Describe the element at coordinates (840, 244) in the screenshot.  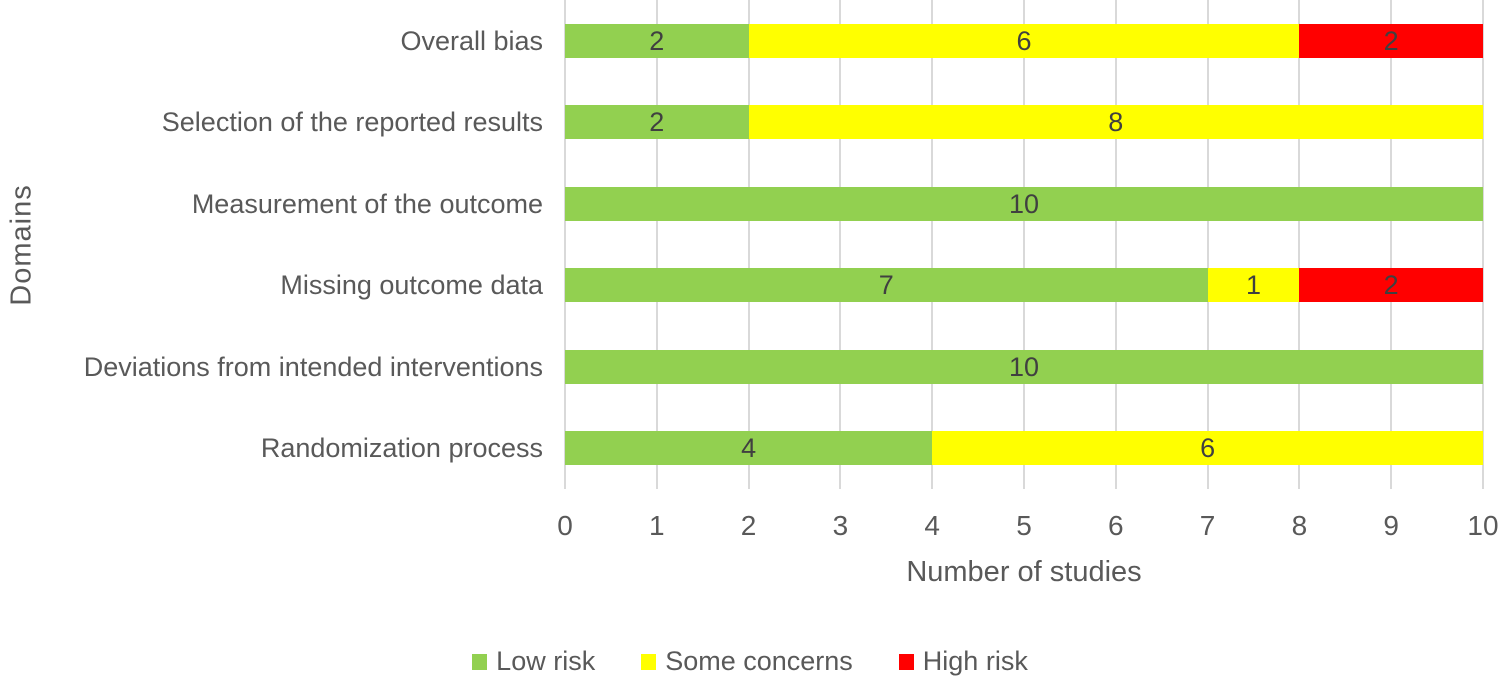
I see `gridline-x3` at that location.